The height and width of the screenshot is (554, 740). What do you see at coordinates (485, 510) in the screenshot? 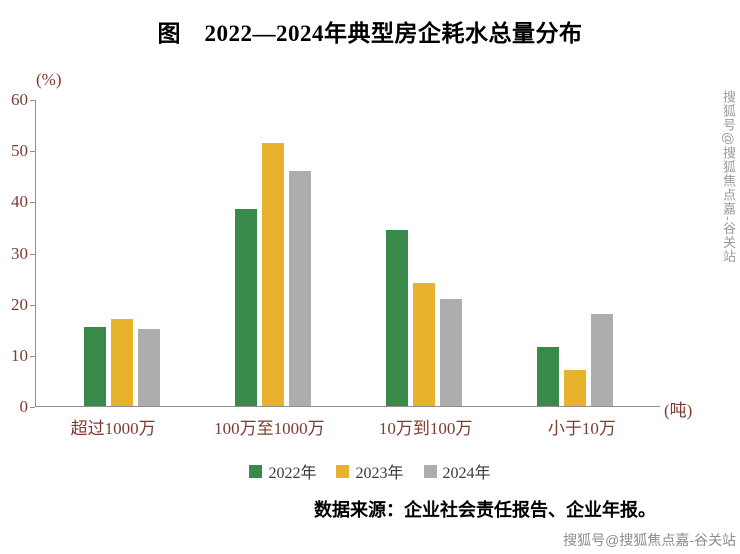
I see `source-note: 数据来源：企业社会责任报告、企业年报。` at bounding box center [485, 510].